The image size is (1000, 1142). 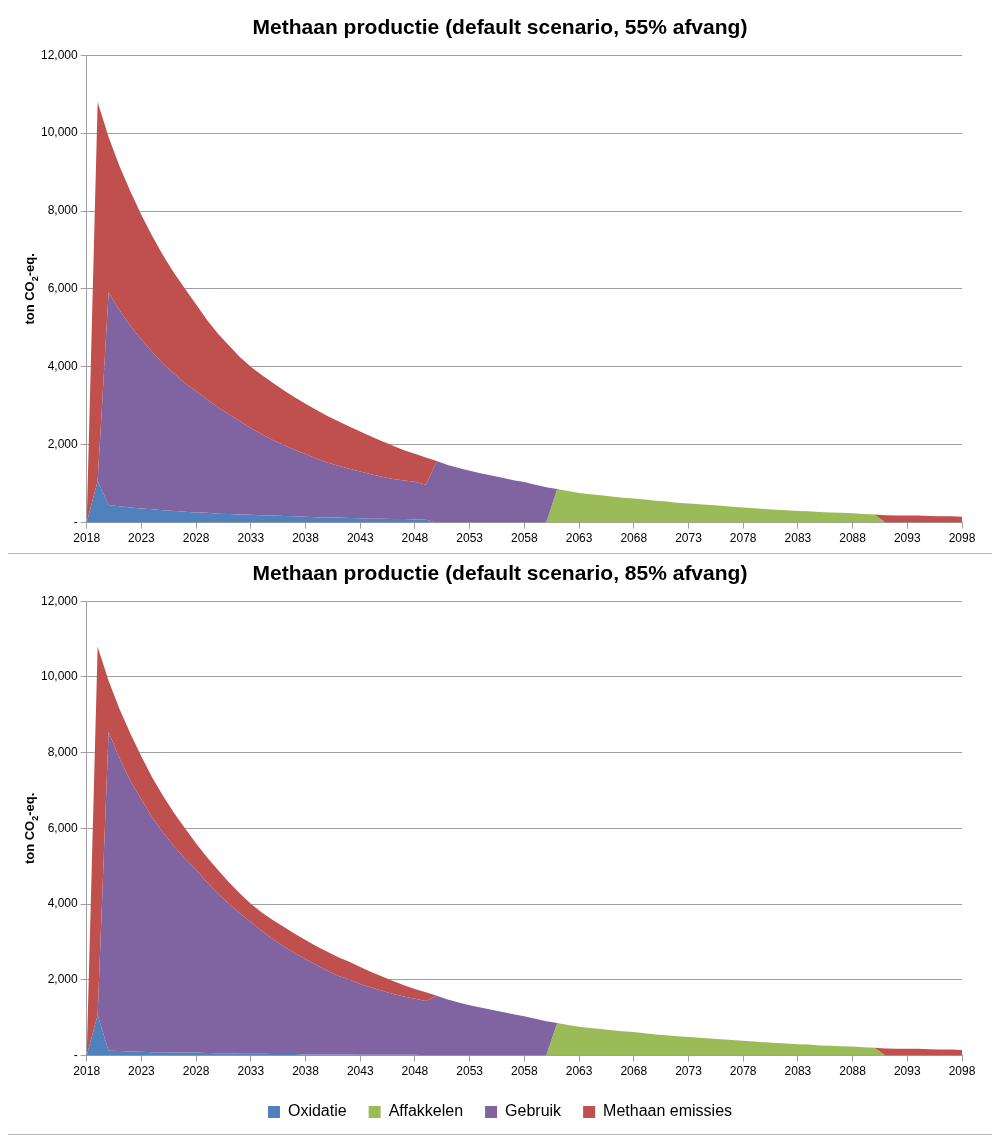 I want to click on legend-label: Affakkelen, so click(x=426, y=1111).